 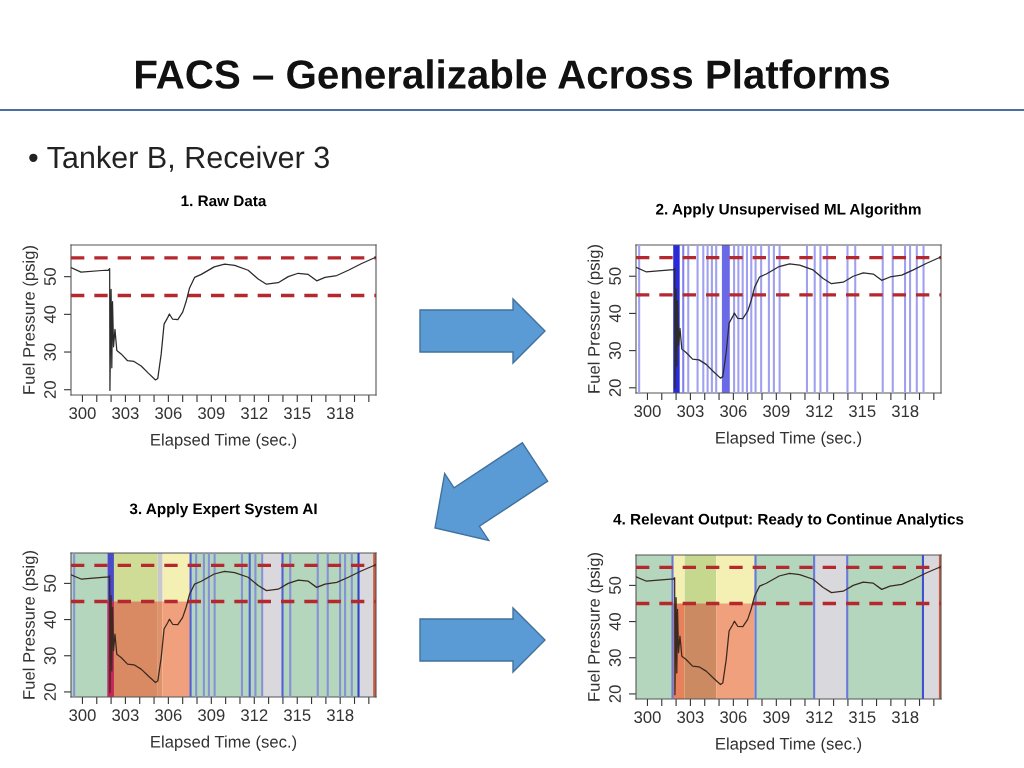 I want to click on text: • Tanker B, Receiver 3, so click(x=179, y=158).